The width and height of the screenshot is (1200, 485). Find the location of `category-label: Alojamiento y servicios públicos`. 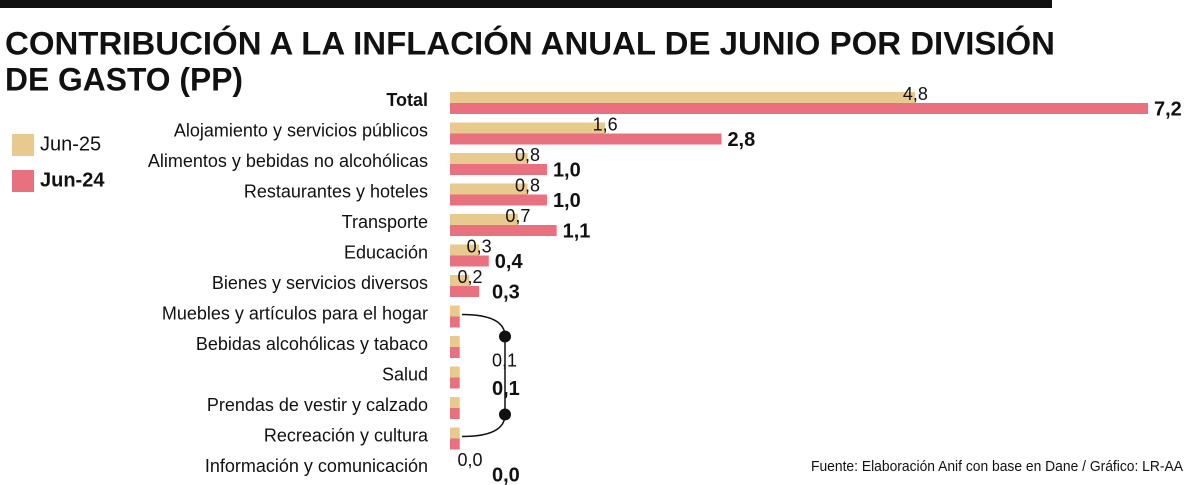

category-label: Alojamiento y servicios públicos is located at coordinates (301, 130).